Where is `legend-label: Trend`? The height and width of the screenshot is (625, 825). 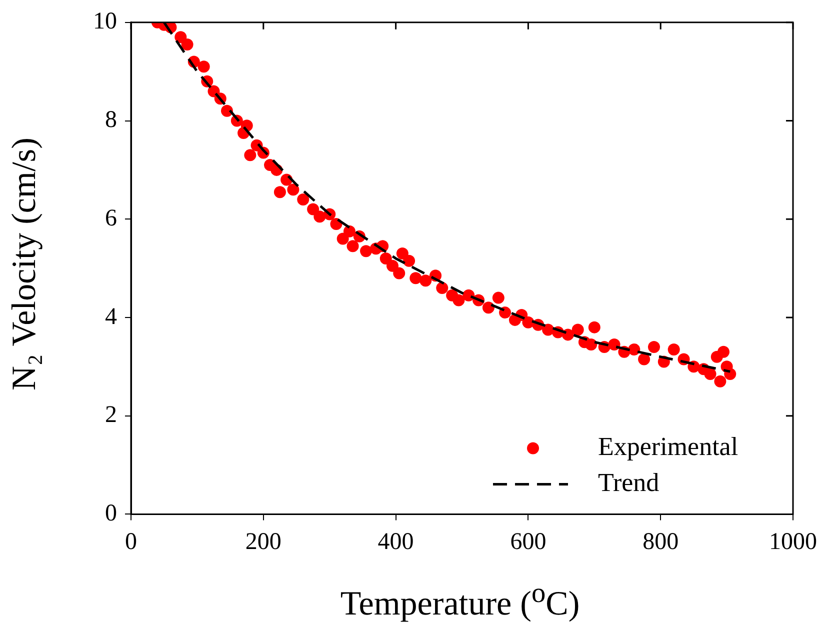 legend-label: Trend is located at coordinates (629, 483).